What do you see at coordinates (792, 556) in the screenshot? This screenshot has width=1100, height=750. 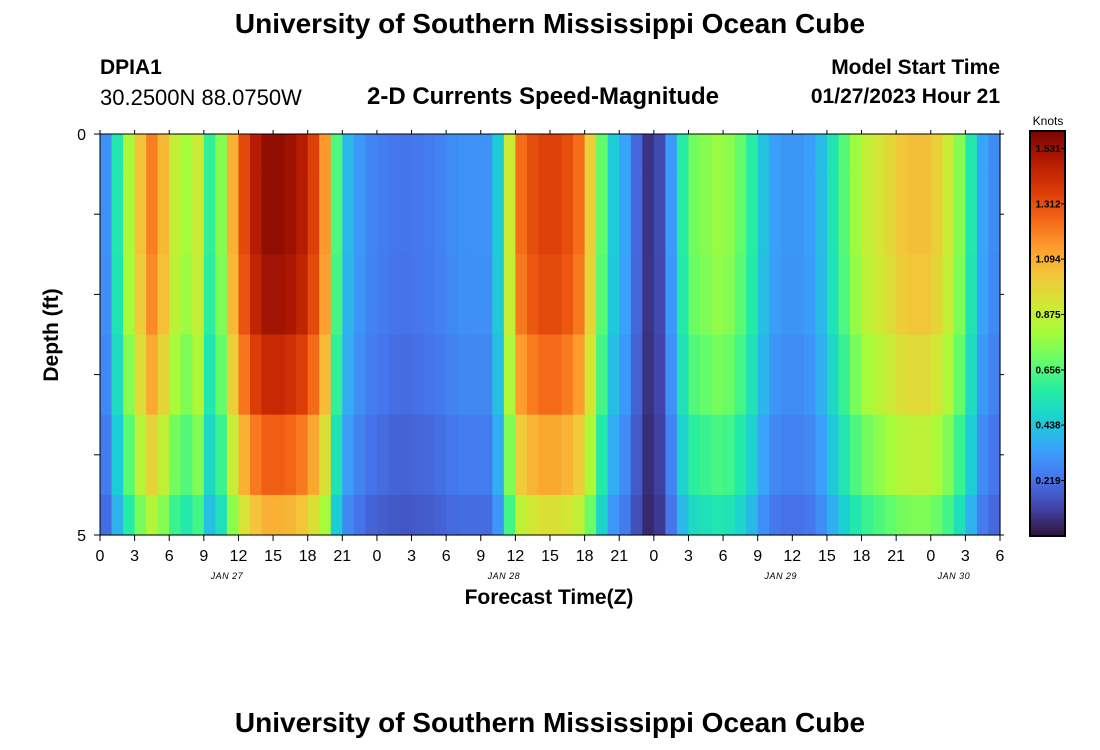 I see `x-tick-label: 12` at bounding box center [792, 556].